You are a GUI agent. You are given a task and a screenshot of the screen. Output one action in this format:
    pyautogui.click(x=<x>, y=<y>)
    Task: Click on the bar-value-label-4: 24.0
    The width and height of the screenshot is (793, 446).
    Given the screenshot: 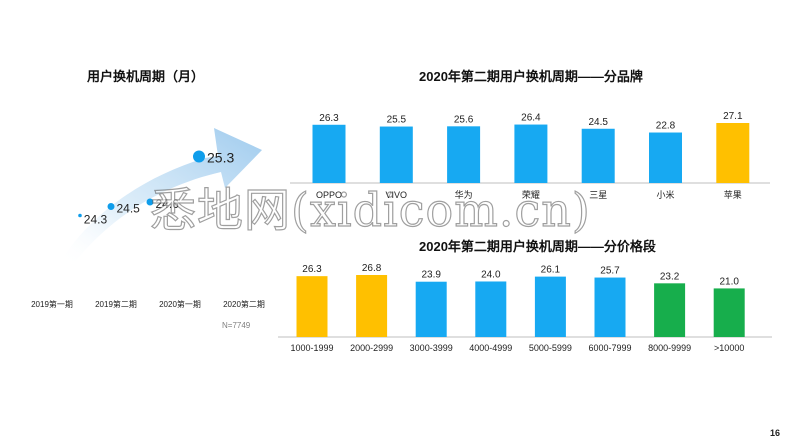 What is the action you would take?
    pyautogui.click(x=491, y=274)
    